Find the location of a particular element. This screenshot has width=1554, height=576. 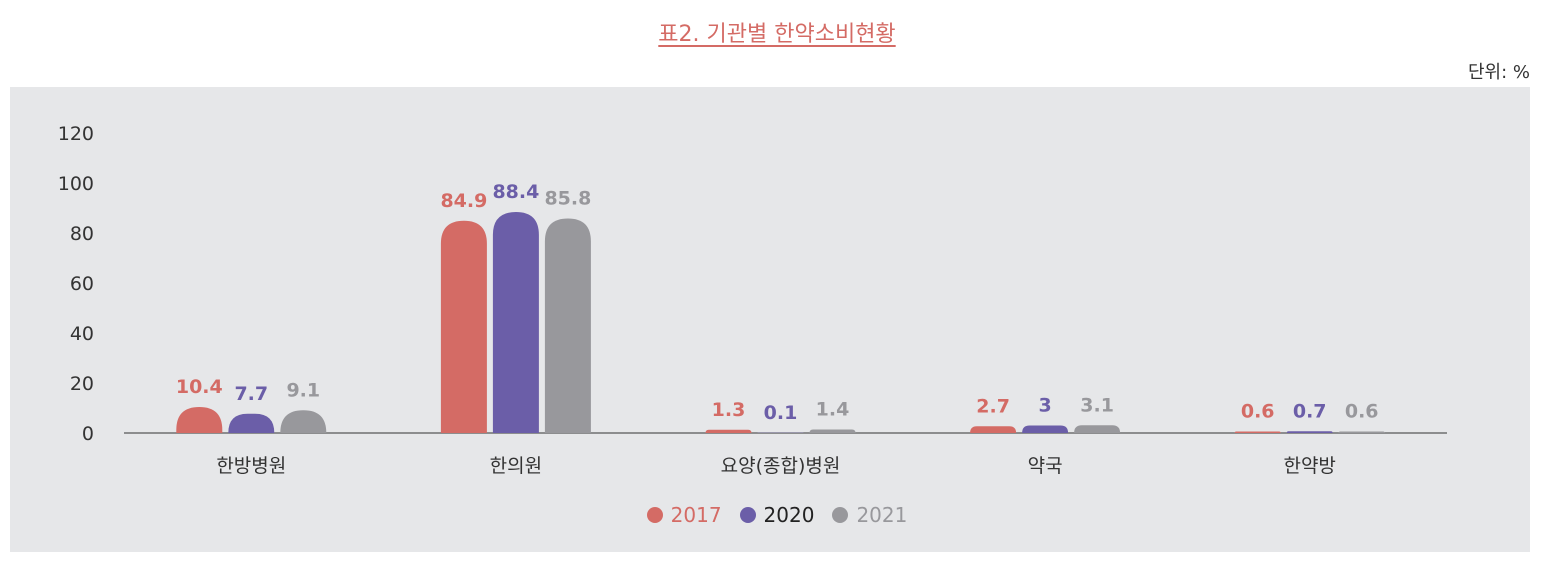

x-tick-label: 요양(종합)병원 is located at coordinates (781, 466).